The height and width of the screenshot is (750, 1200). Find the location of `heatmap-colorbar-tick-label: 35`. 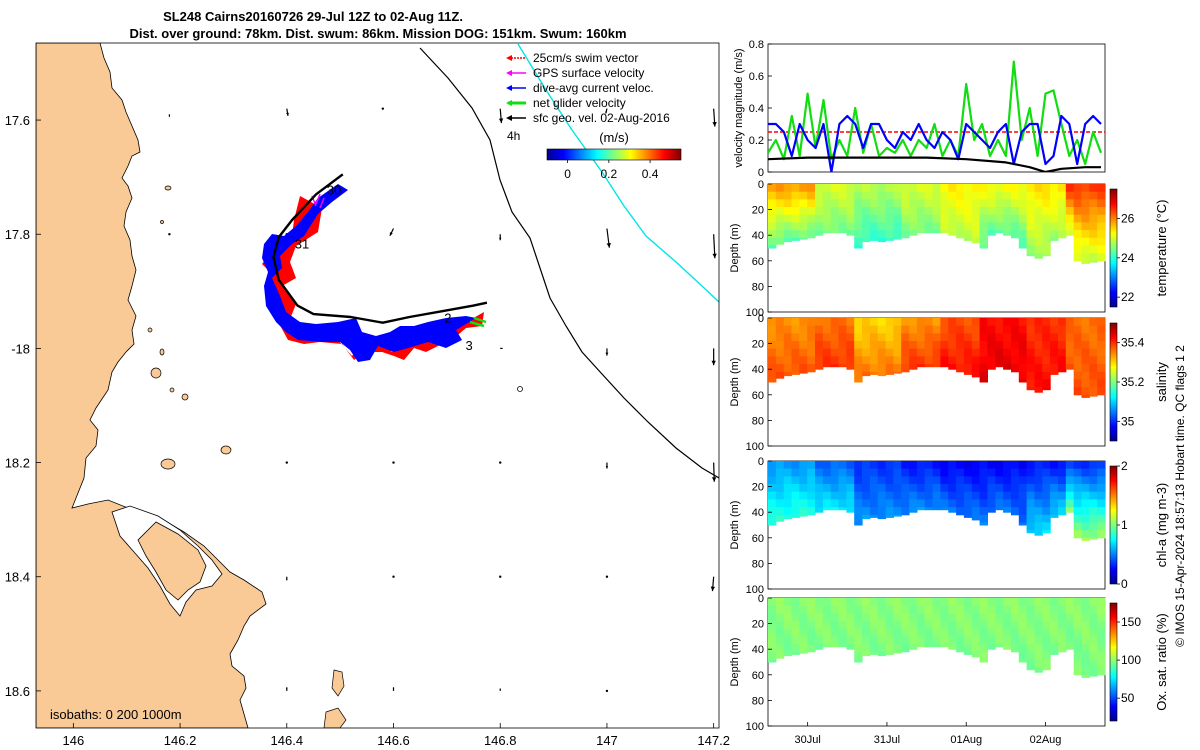

heatmap-colorbar-tick-label: 35 is located at coordinates (1128, 421).